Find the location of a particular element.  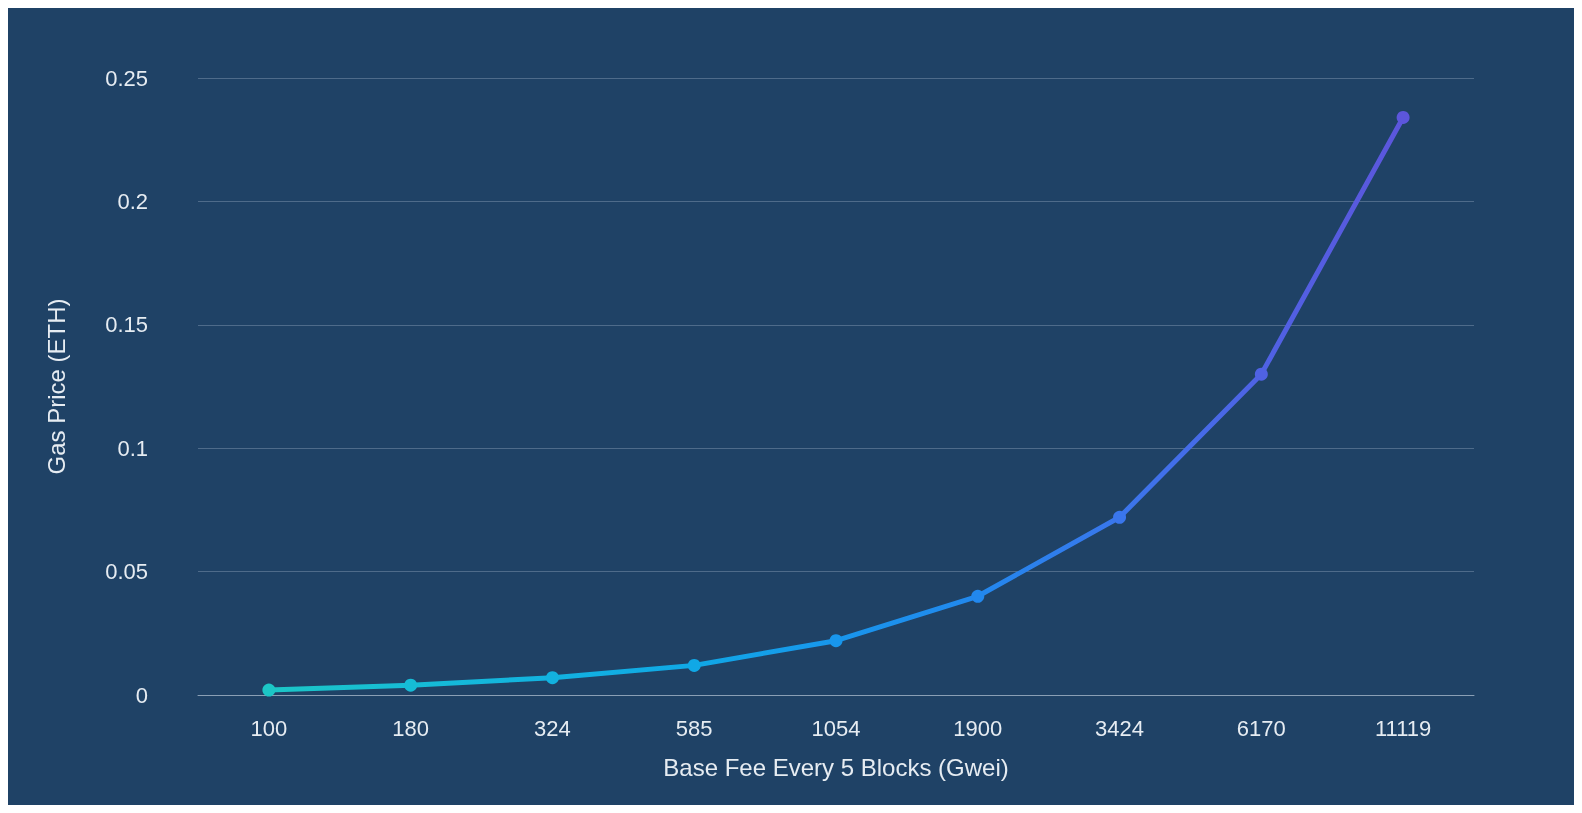

x-tick-label: 11119 is located at coordinates (1403, 728).